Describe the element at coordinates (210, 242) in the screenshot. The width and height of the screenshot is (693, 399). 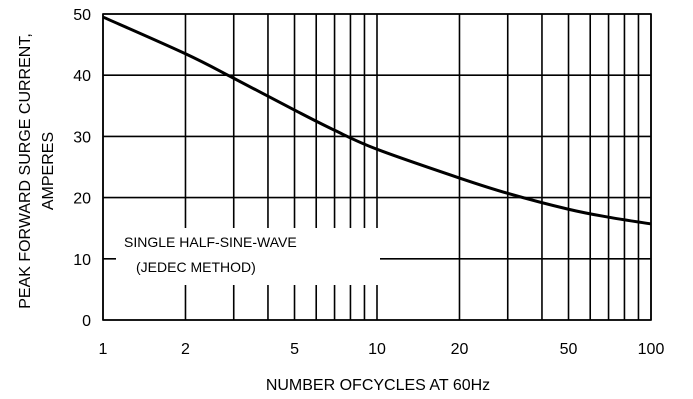
I see `annotation-line-1: SINGLE HALF-SINE-WAVE` at that location.